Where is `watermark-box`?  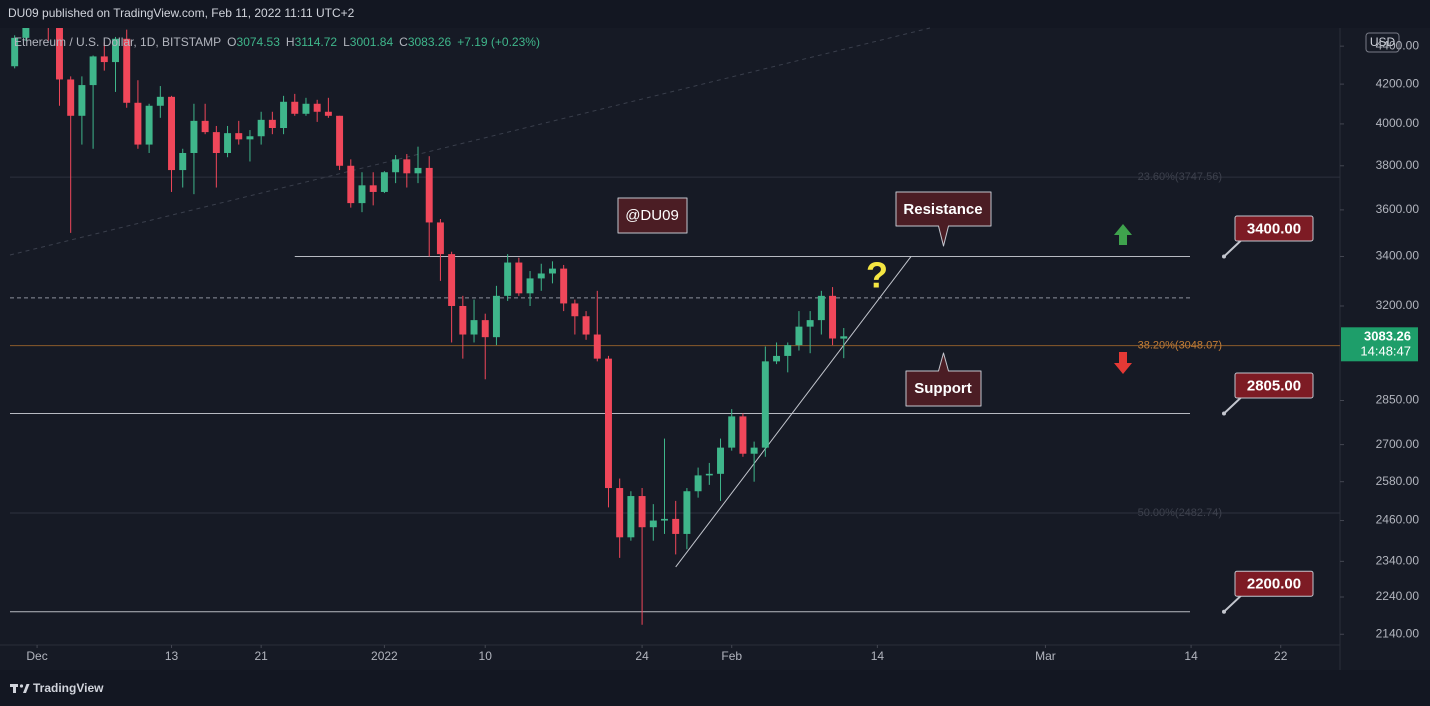 watermark-box is located at coordinates (652, 215).